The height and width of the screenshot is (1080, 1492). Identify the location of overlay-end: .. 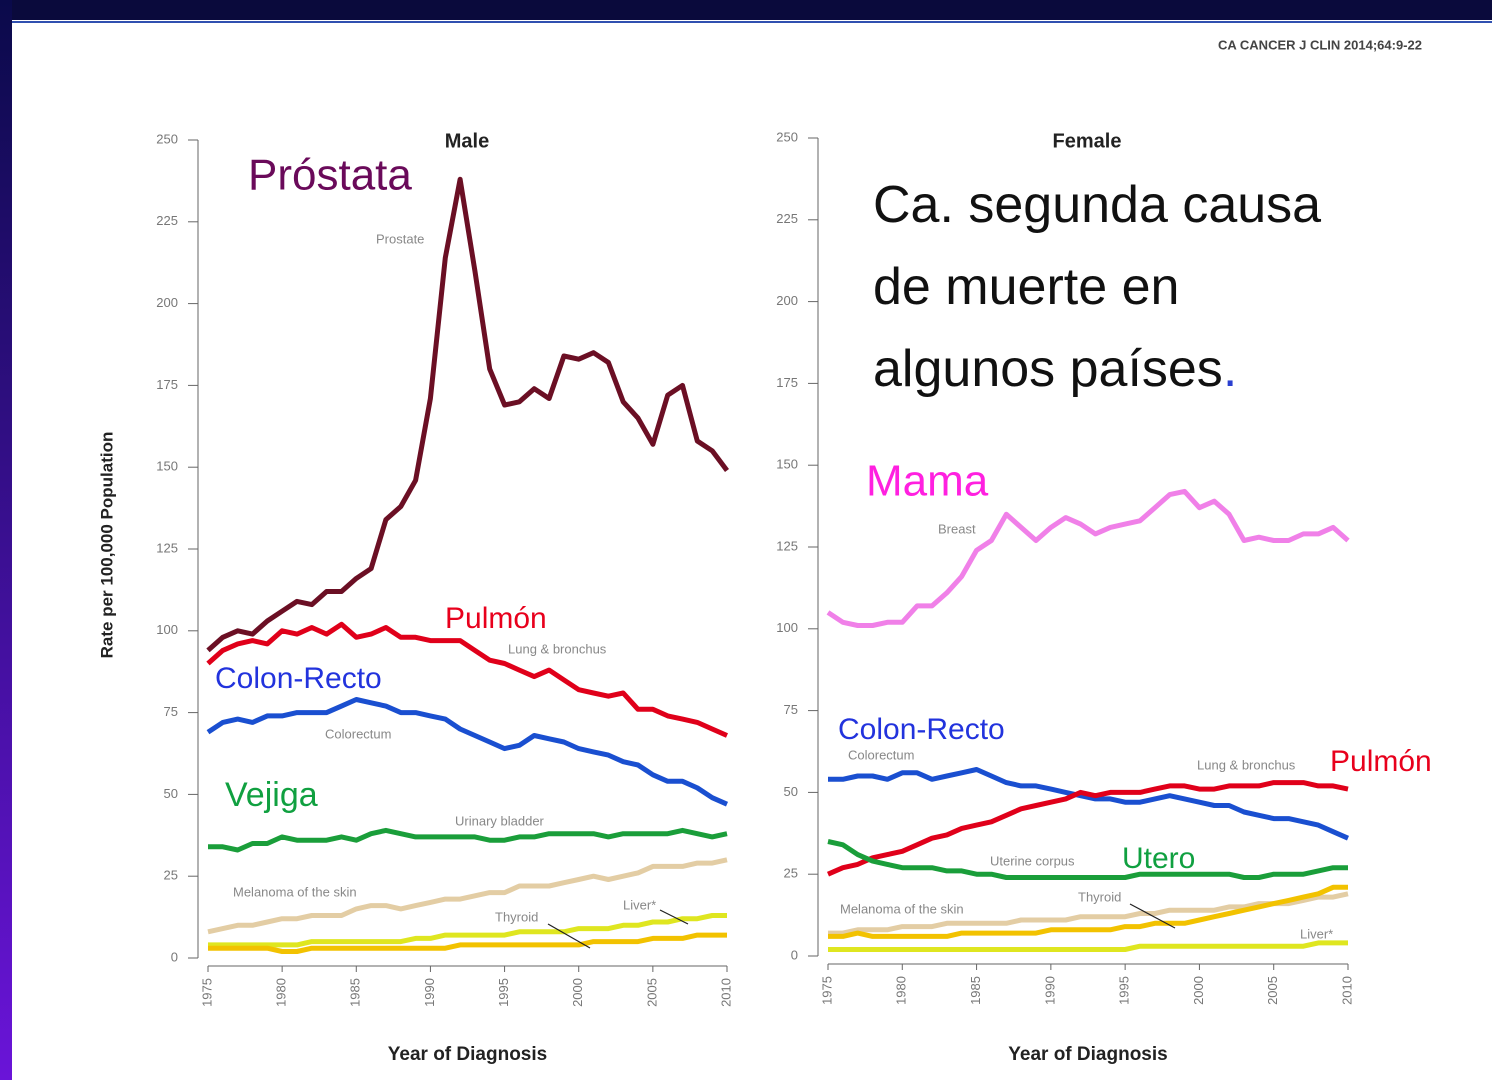
(1230, 369).